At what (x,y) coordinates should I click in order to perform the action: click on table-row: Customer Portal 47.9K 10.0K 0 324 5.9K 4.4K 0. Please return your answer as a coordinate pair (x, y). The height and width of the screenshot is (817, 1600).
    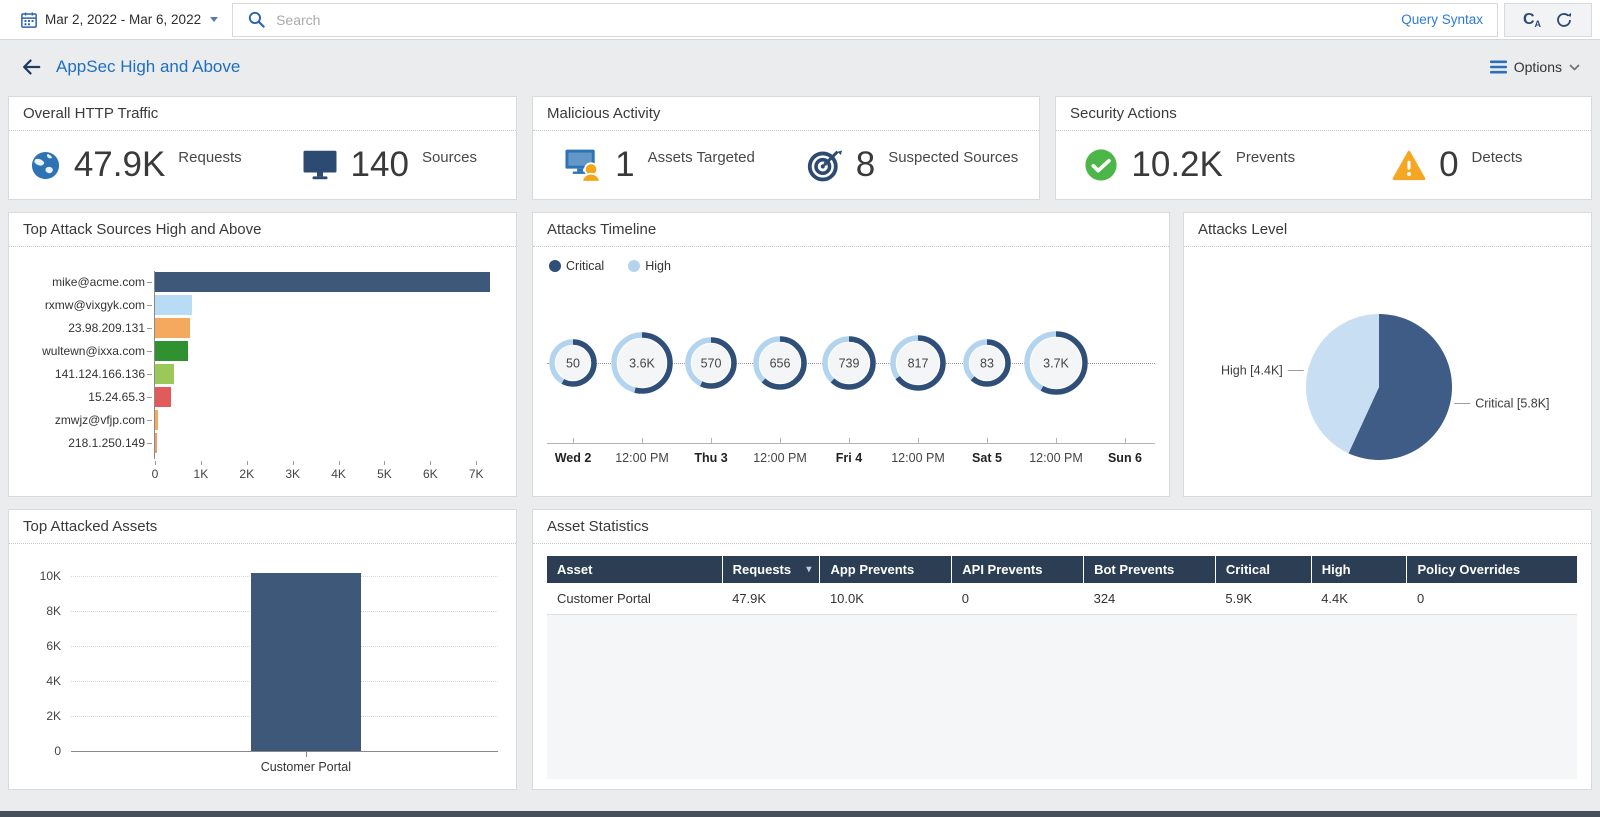
    Looking at the image, I should click on (1062, 599).